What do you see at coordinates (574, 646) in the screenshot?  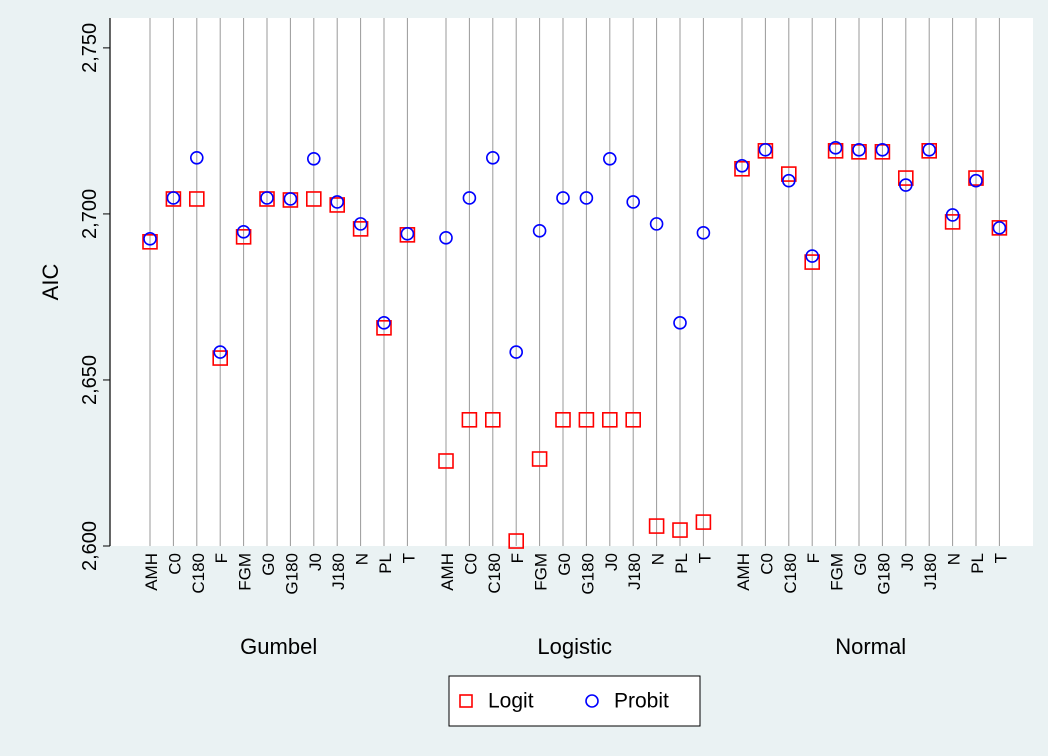 I see `group-label: Logistic` at bounding box center [574, 646].